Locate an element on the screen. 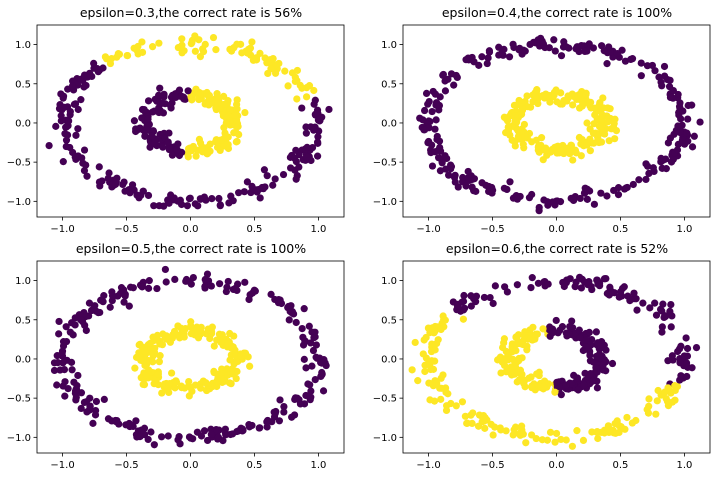 The width and height of the screenshot is (715, 482). x-tick-label: −1.0 is located at coordinates (428, 229).